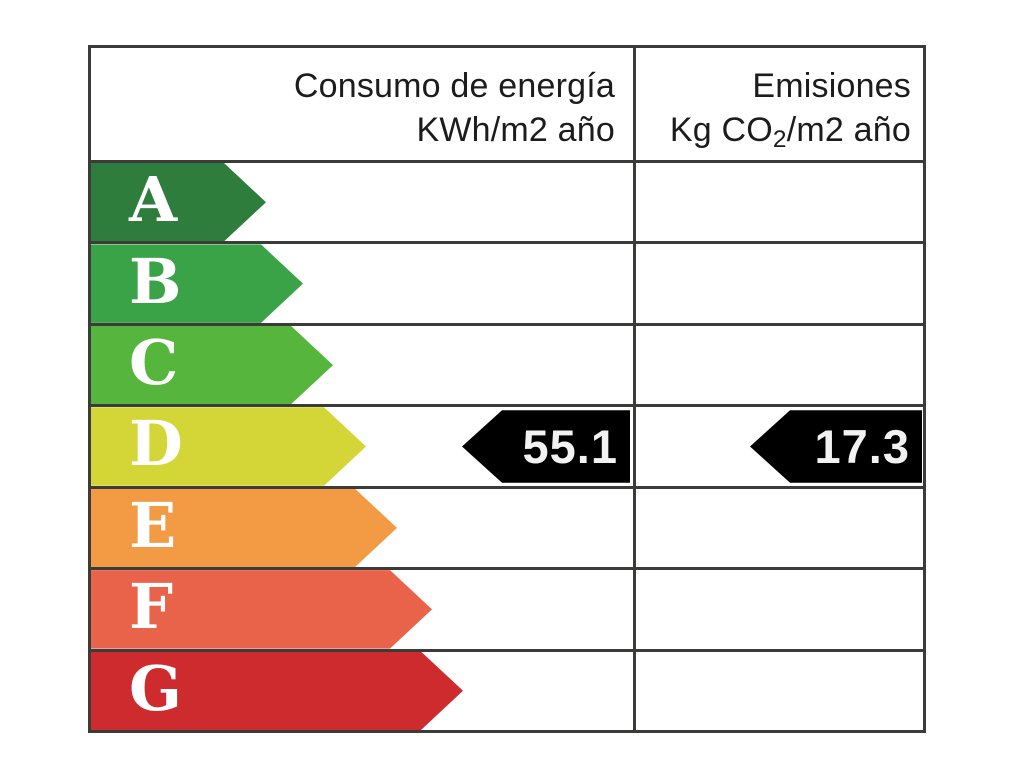 This screenshot has width=1020, height=765. Describe the element at coordinates (507, 363) in the screenshot. I see `rating-row-c: C` at that location.